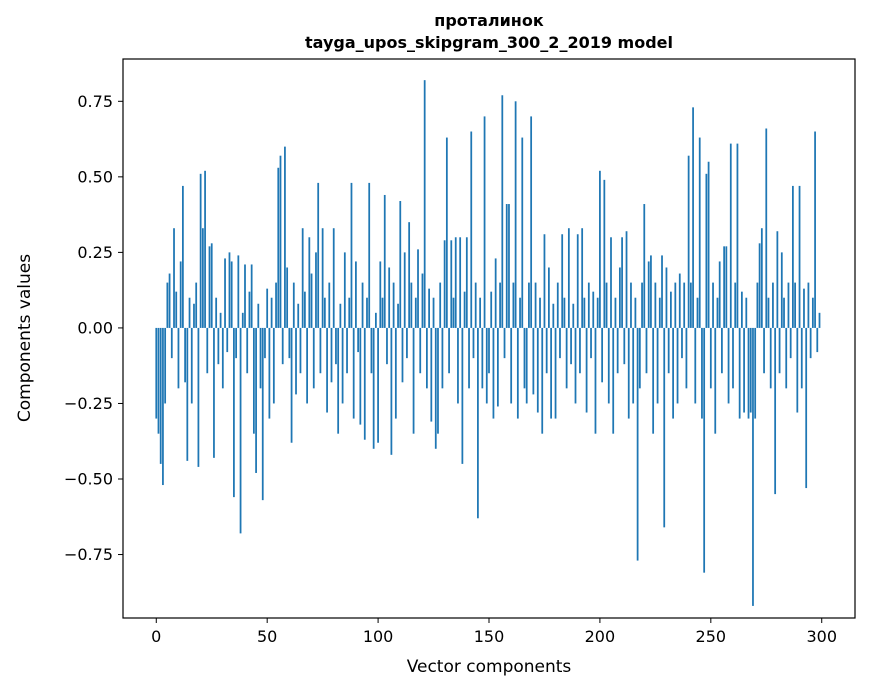 This screenshot has height=696, width=880. I want to click on y-tick-label: 0.75, so click(95, 101).